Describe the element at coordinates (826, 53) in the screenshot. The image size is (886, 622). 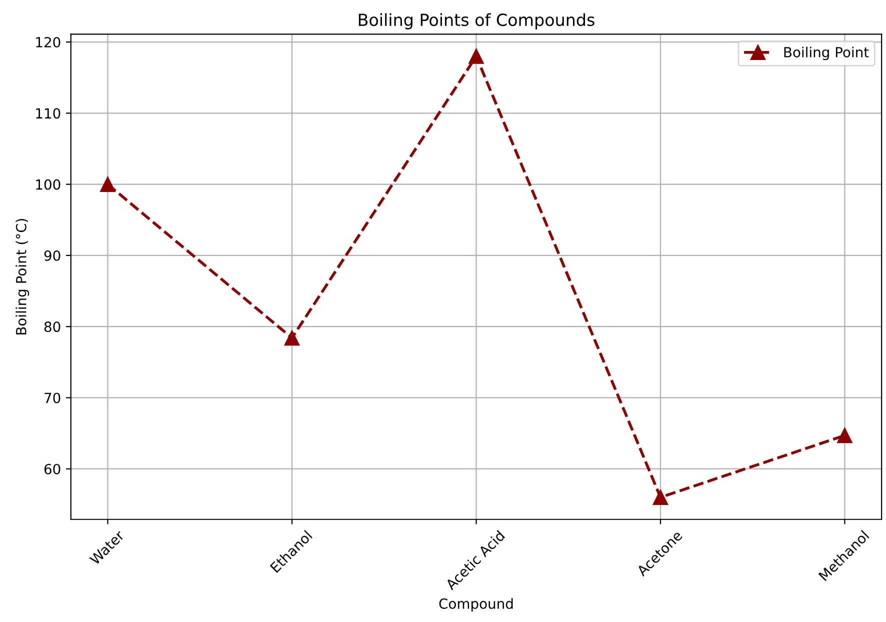
I see `legend-label: Boiling Point` at that location.